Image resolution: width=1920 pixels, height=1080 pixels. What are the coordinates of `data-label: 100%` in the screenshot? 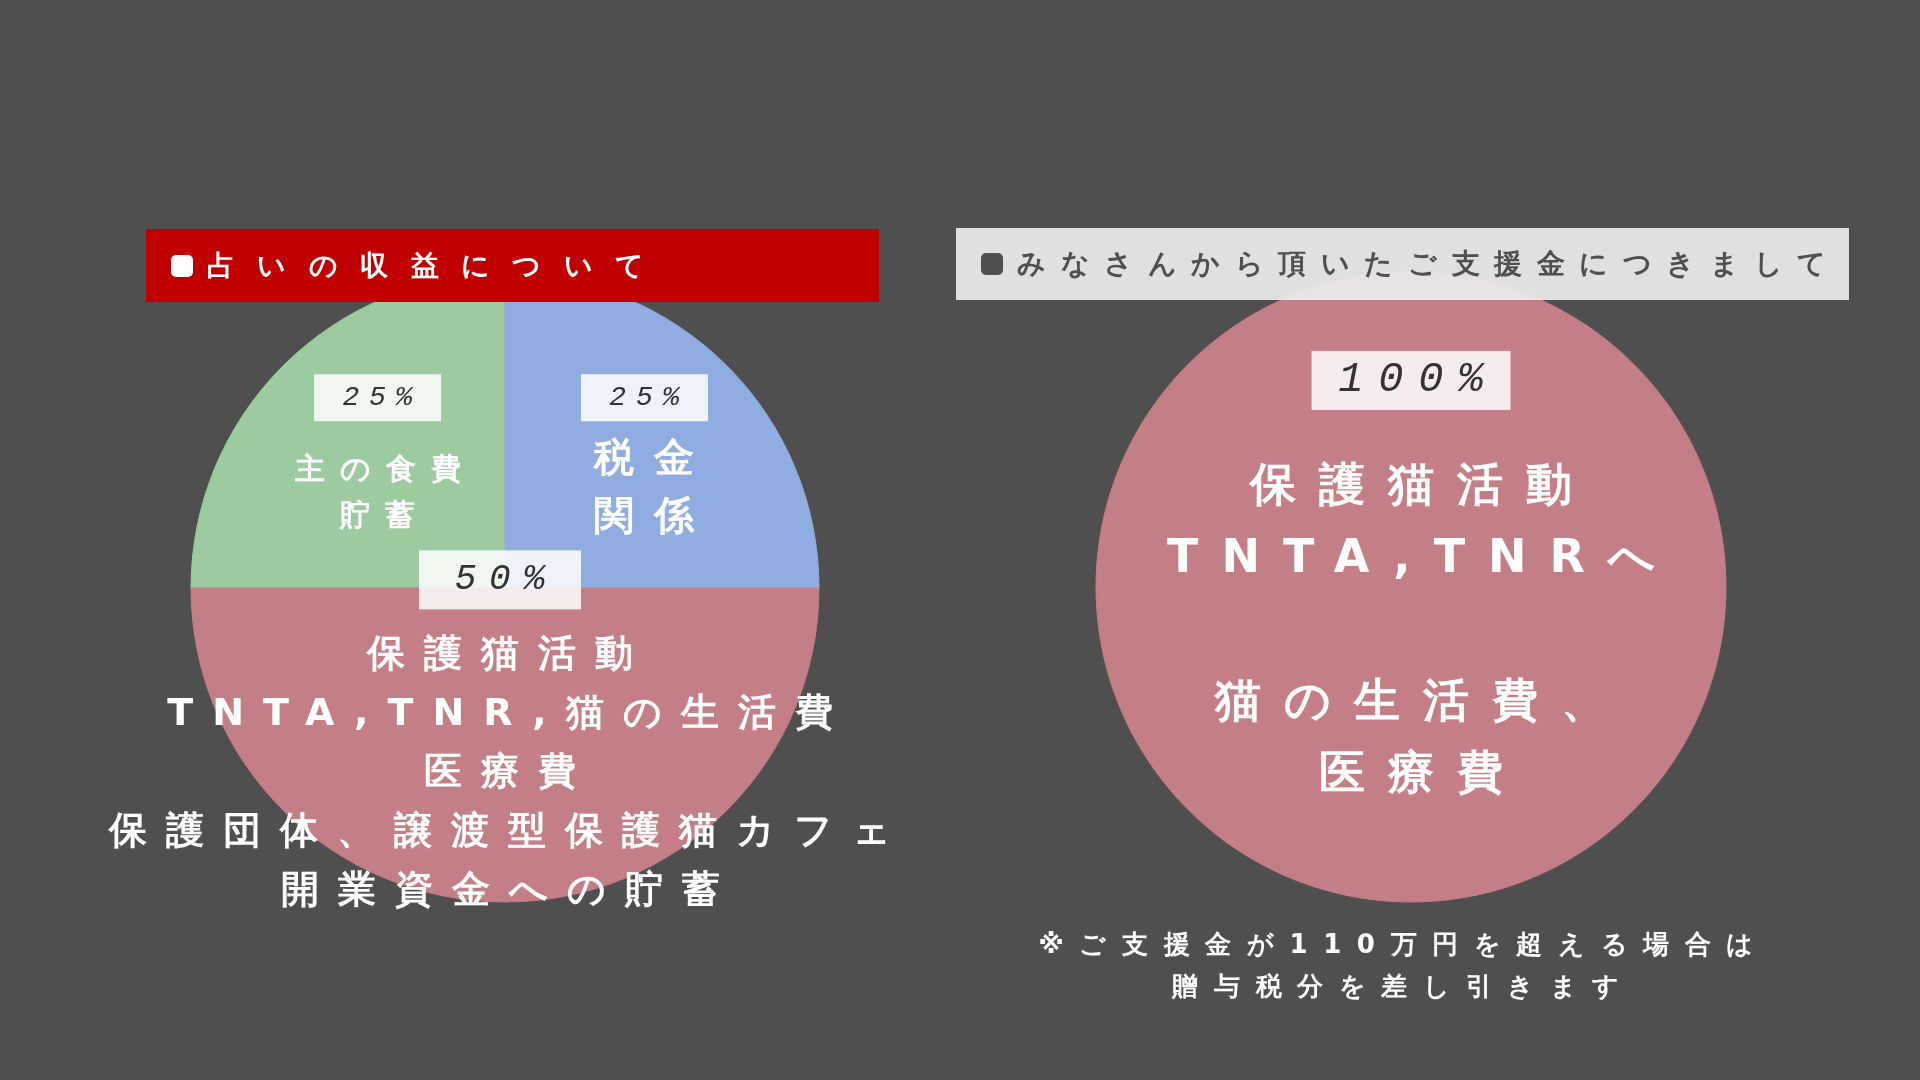 It's located at (1418, 380).